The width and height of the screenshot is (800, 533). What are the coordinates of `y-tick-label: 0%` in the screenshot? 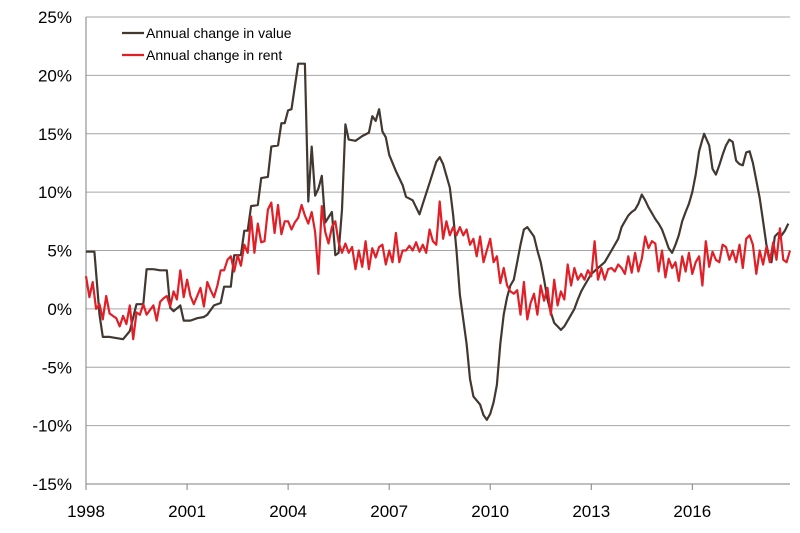 It's located at (59, 309).